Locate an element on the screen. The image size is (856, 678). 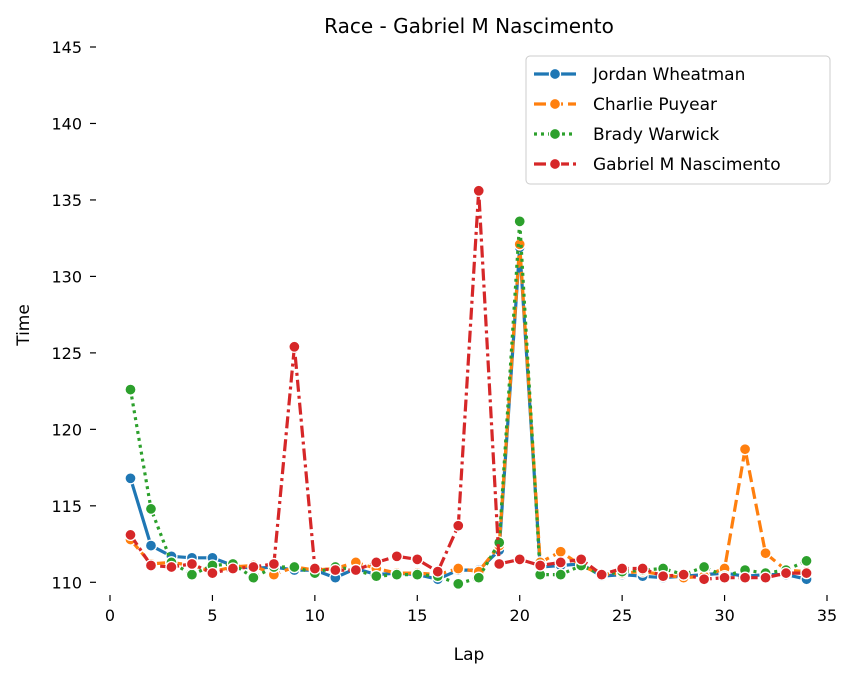
x-tick-label: 5 is located at coordinates (212, 615).